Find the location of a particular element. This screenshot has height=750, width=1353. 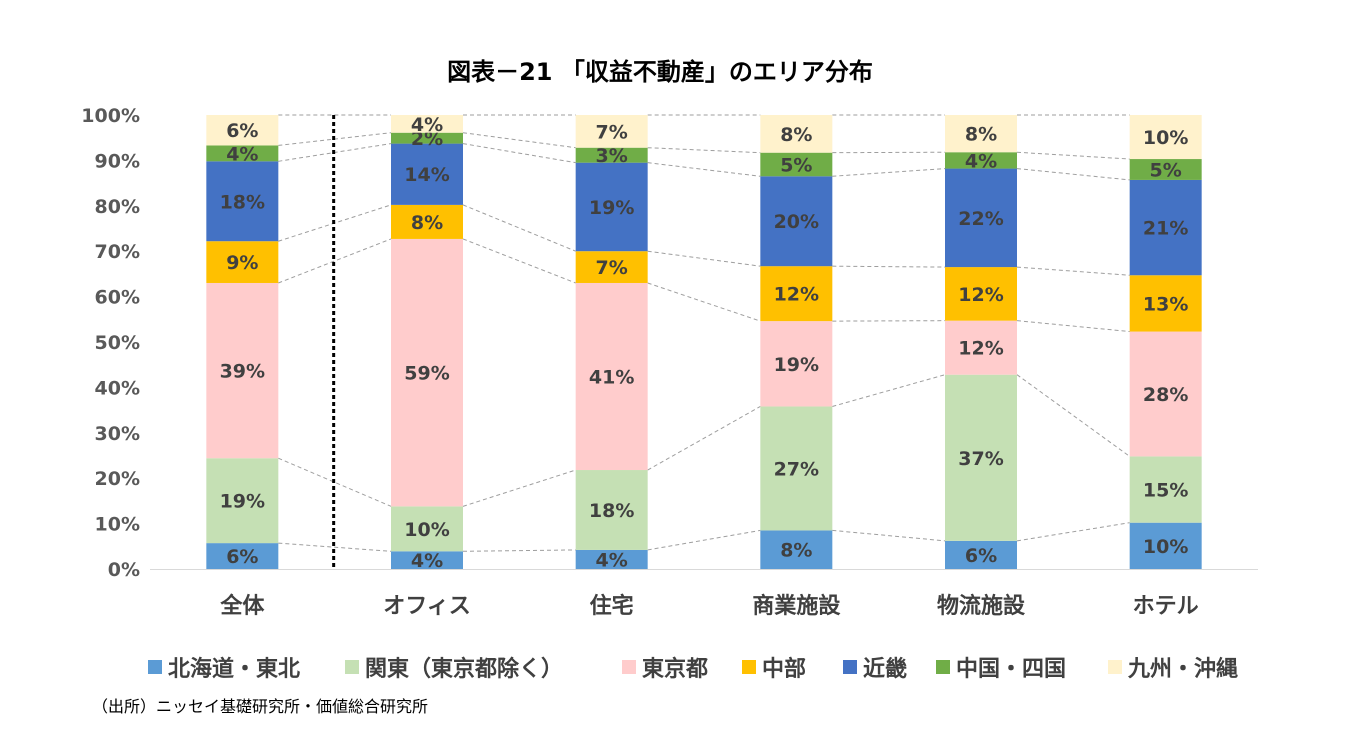

data-label: 59% is located at coordinates (426, 374).